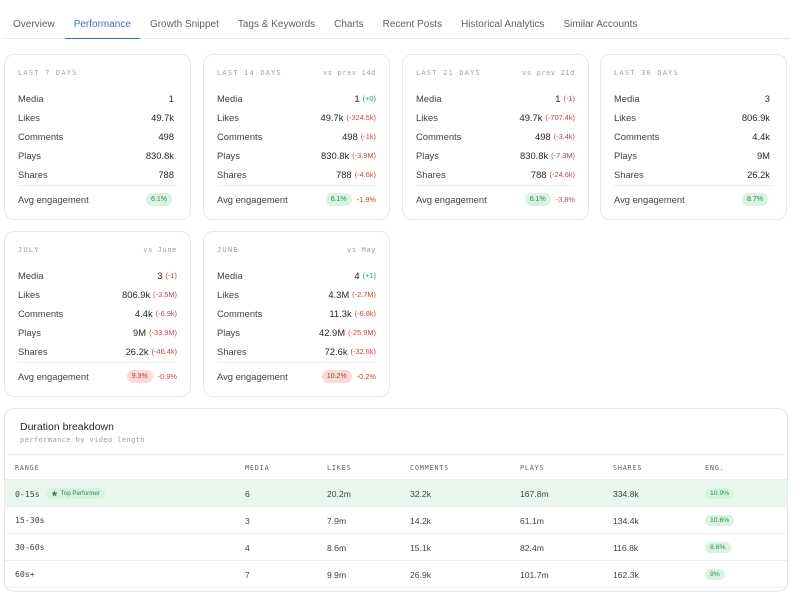 The height and width of the screenshot is (603, 800). What do you see at coordinates (758, 174) in the screenshot?
I see `metric-value: 26.2k` at bounding box center [758, 174].